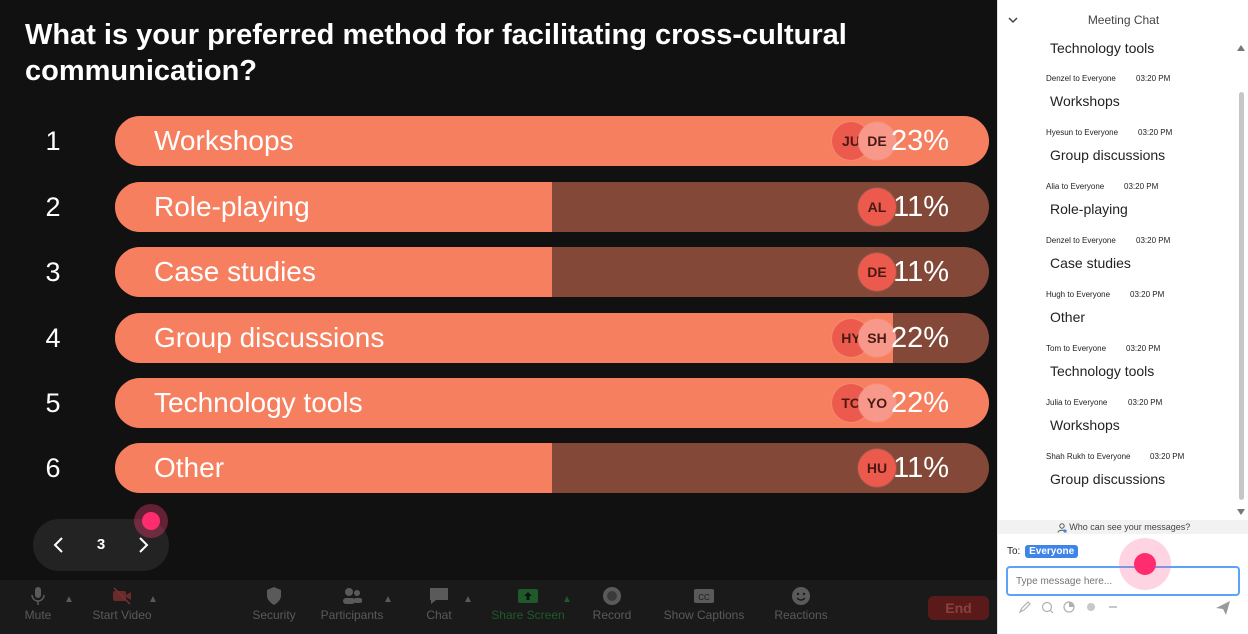 This screenshot has height=634, width=1248. What do you see at coordinates (38, 615) in the screenshot?
I see `mute-label: Mute` at bounding box center [38, 615].